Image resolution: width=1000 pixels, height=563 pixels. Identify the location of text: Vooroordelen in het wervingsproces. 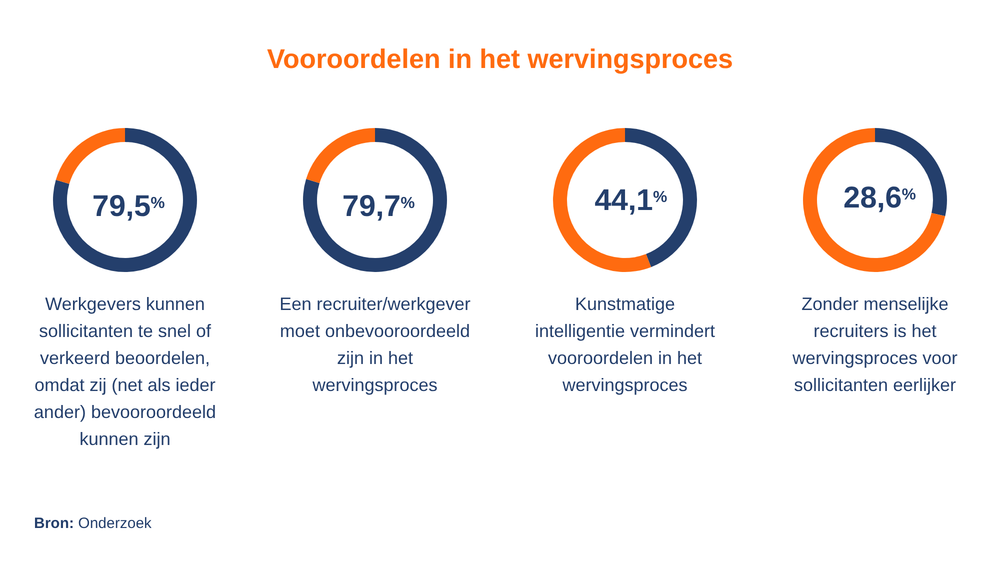
(500, 59).